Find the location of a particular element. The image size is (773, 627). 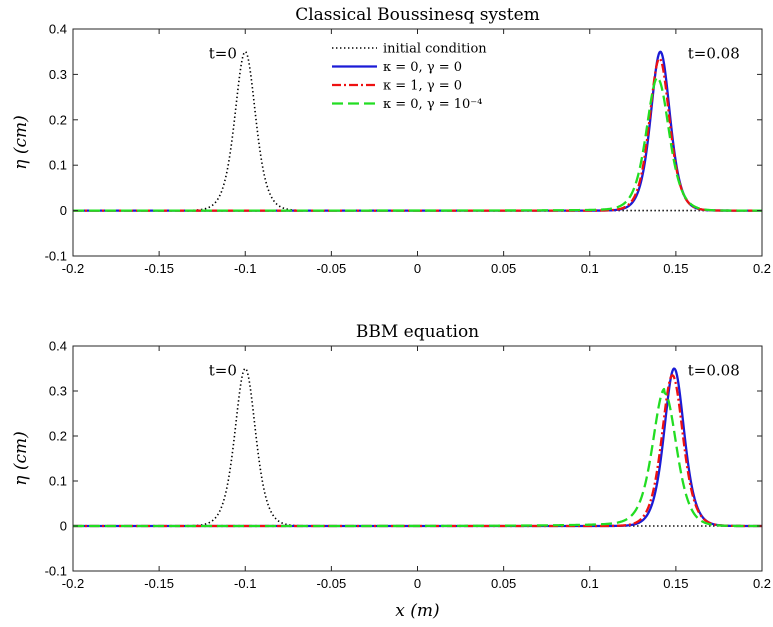

legend-label-2: κ = 1, γ = 0 is located at coordinates (422, 86).